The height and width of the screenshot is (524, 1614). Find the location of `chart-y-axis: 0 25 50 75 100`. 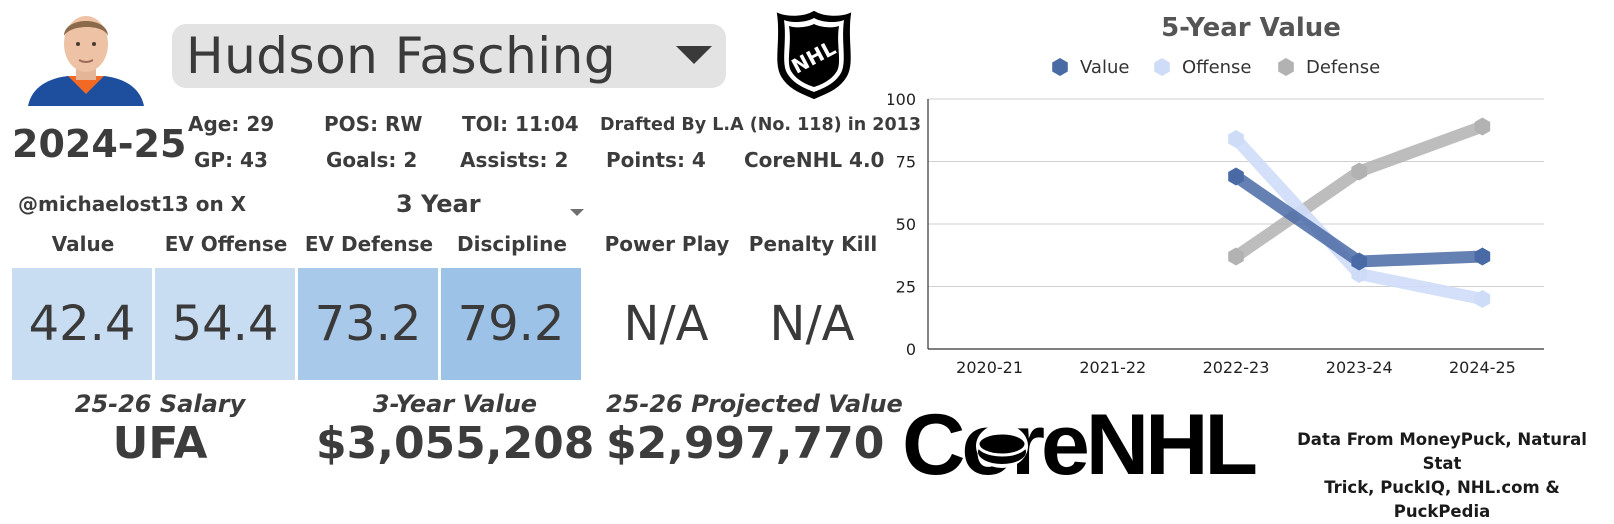

chart-y-axis: 0 25 50 75 100 is located at coordinates (902, 224).